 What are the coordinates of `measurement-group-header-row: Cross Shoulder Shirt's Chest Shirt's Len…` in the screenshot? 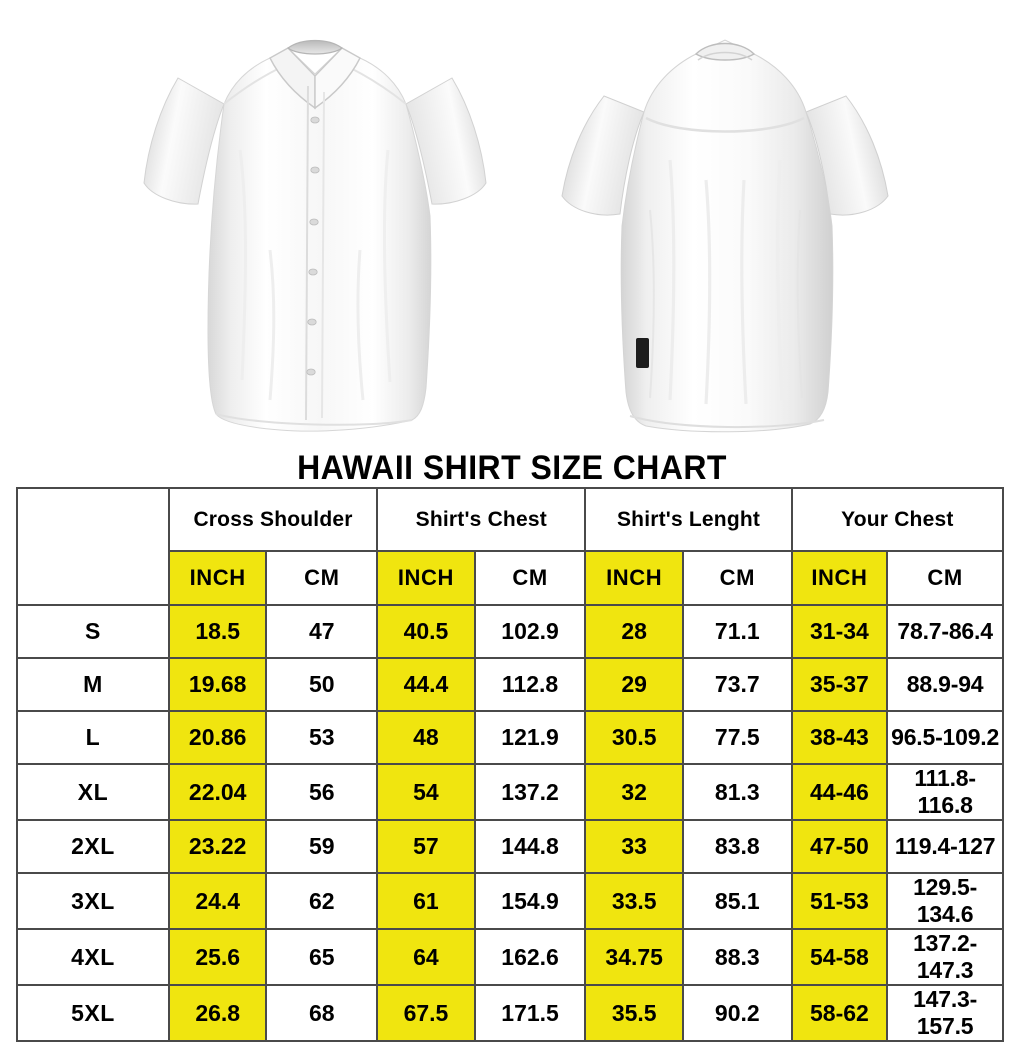 It's located at (510, 546).